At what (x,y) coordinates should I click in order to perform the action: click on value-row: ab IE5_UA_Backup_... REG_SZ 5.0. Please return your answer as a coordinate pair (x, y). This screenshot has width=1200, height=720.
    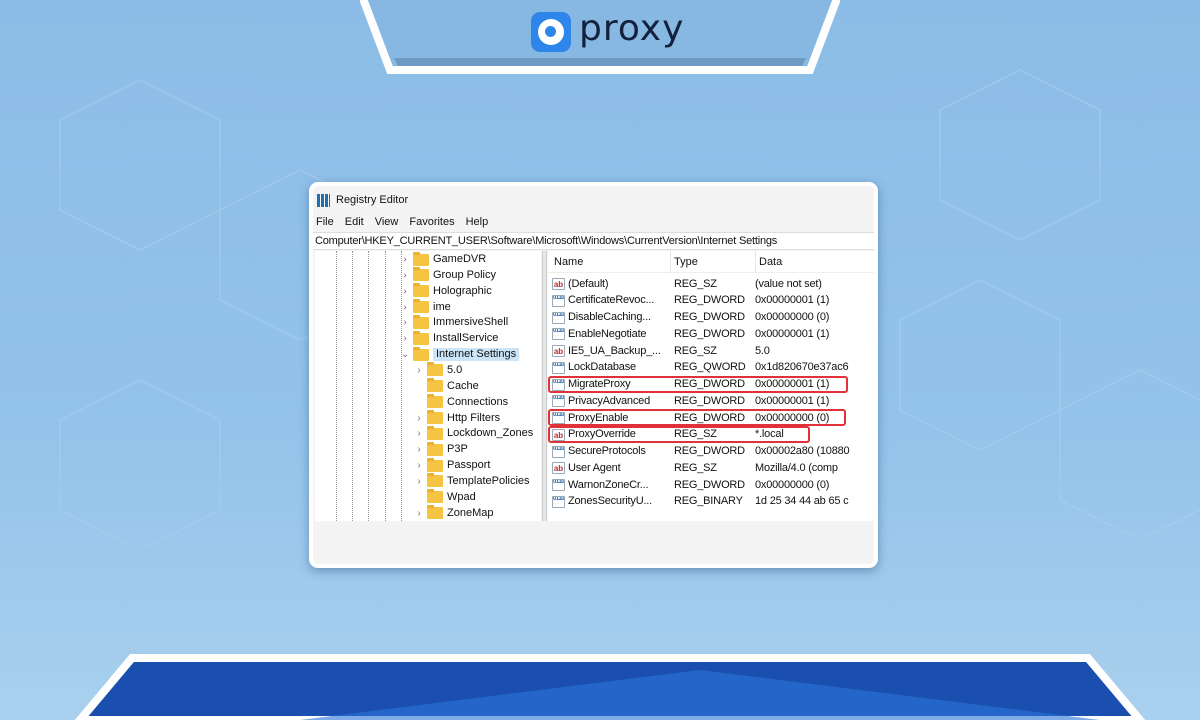
    Looking at the image, I should click on (711, 351).